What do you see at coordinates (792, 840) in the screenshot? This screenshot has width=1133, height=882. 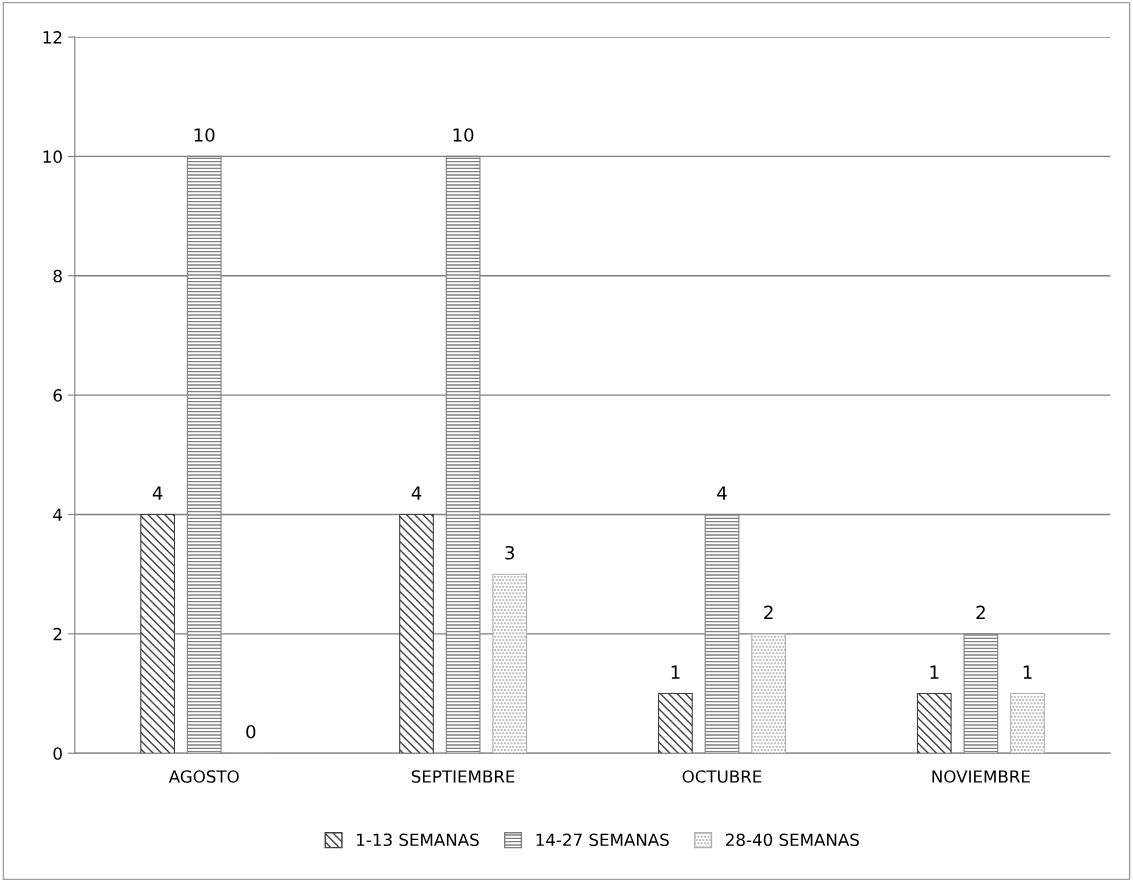 I see `legend-label: 28-40 SEMANAS` at bounding box center [792, 840].